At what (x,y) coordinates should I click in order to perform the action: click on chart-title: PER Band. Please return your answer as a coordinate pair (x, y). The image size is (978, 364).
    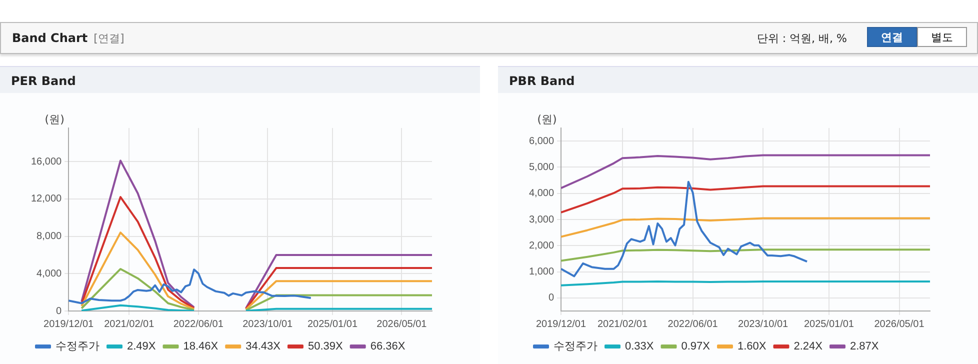
    Looking at the image, I should click on (240, 79).